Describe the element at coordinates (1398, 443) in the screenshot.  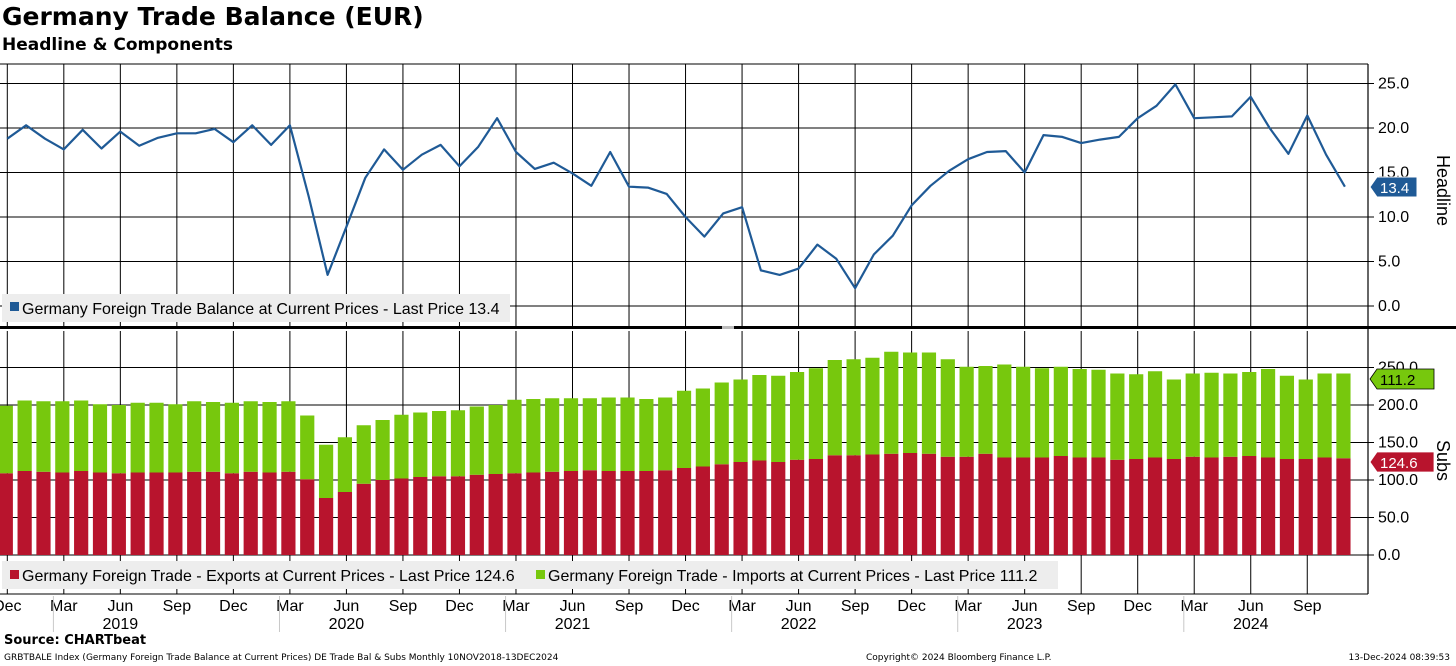
I see `subs-ytick-label: 150.0` at that location.